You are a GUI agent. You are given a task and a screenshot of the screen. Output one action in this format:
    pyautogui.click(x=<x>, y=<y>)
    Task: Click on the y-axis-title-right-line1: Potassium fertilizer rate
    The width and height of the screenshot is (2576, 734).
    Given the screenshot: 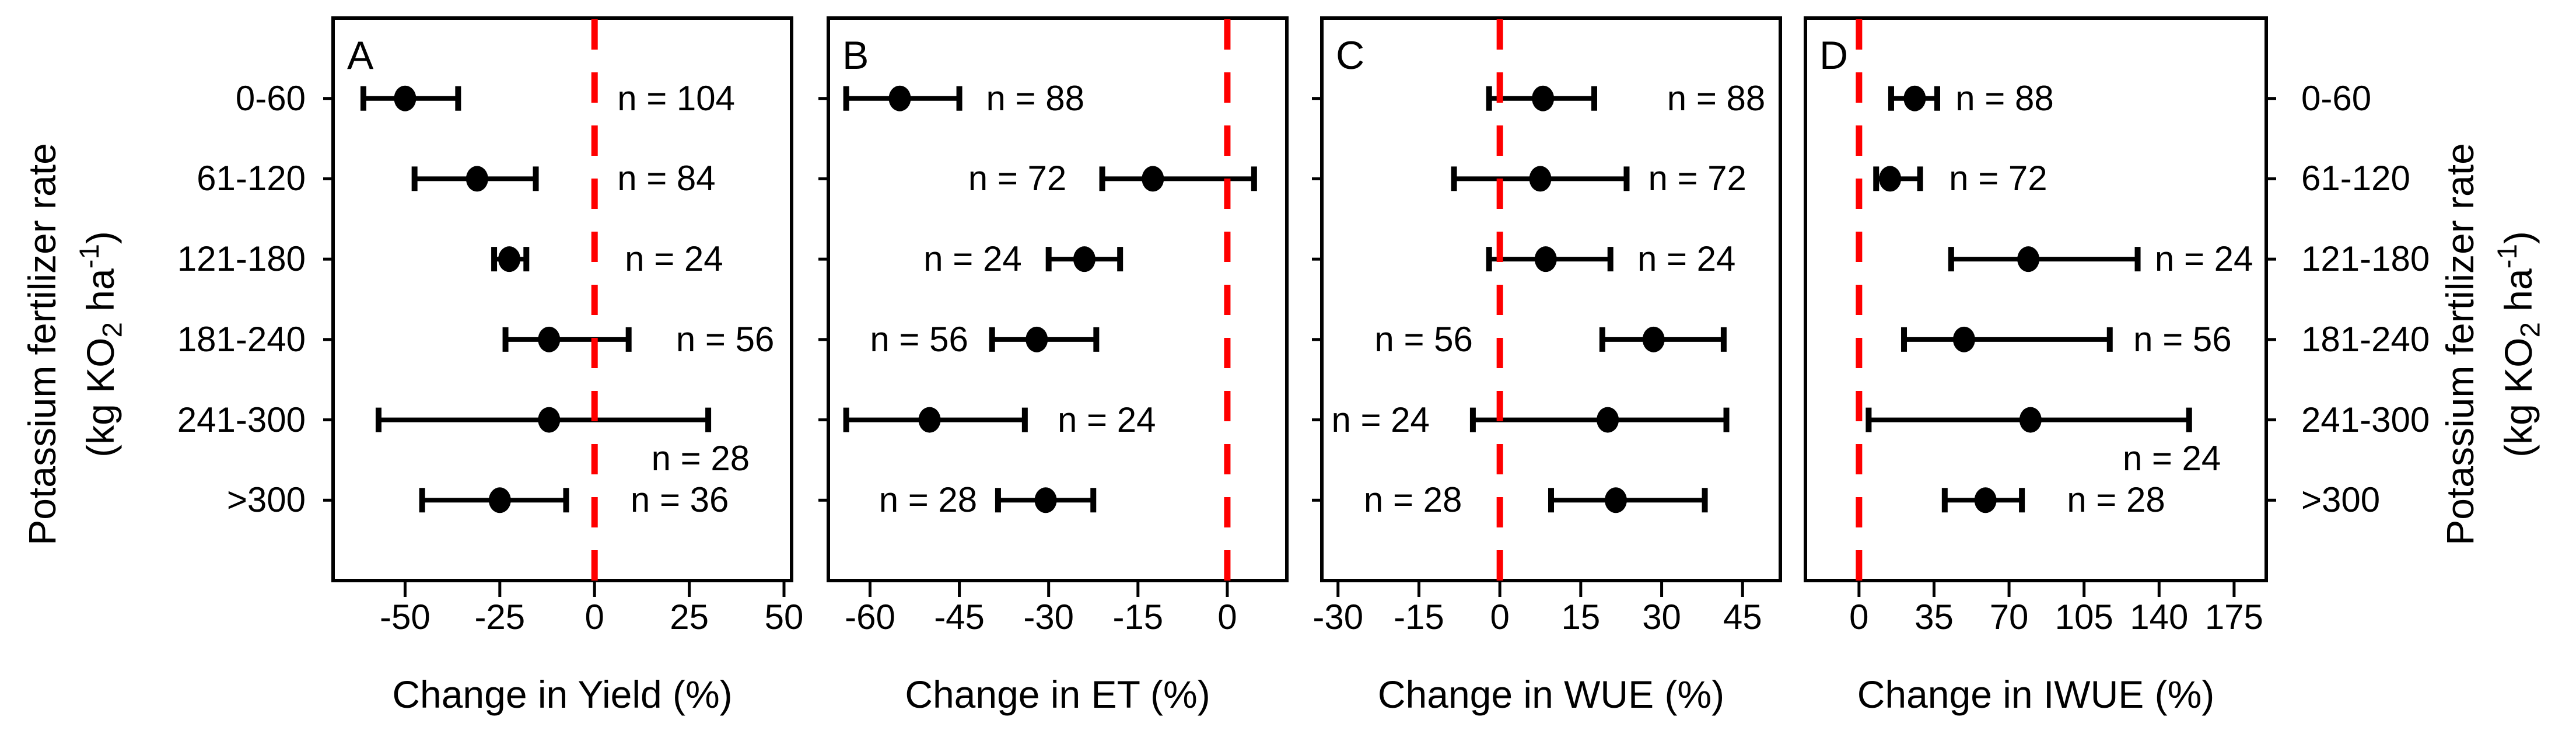 What is the action you would take?
    pyautogui.click(x=2460, y=344)
    